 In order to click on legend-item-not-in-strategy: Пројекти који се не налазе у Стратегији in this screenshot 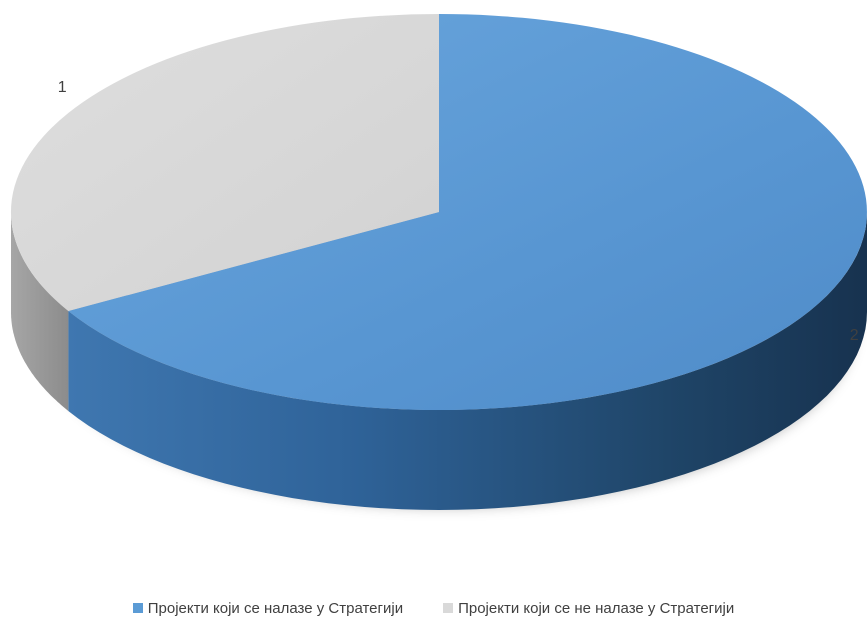, I will do `click(588, 608)`.